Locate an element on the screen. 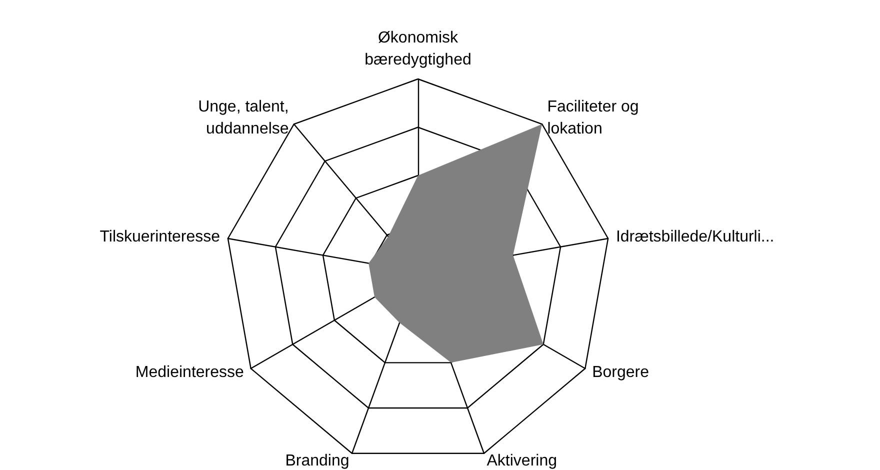 This screenshot has height=470, width=880. spoke-label: Medieinteresse is located at coordinates (189, 372).